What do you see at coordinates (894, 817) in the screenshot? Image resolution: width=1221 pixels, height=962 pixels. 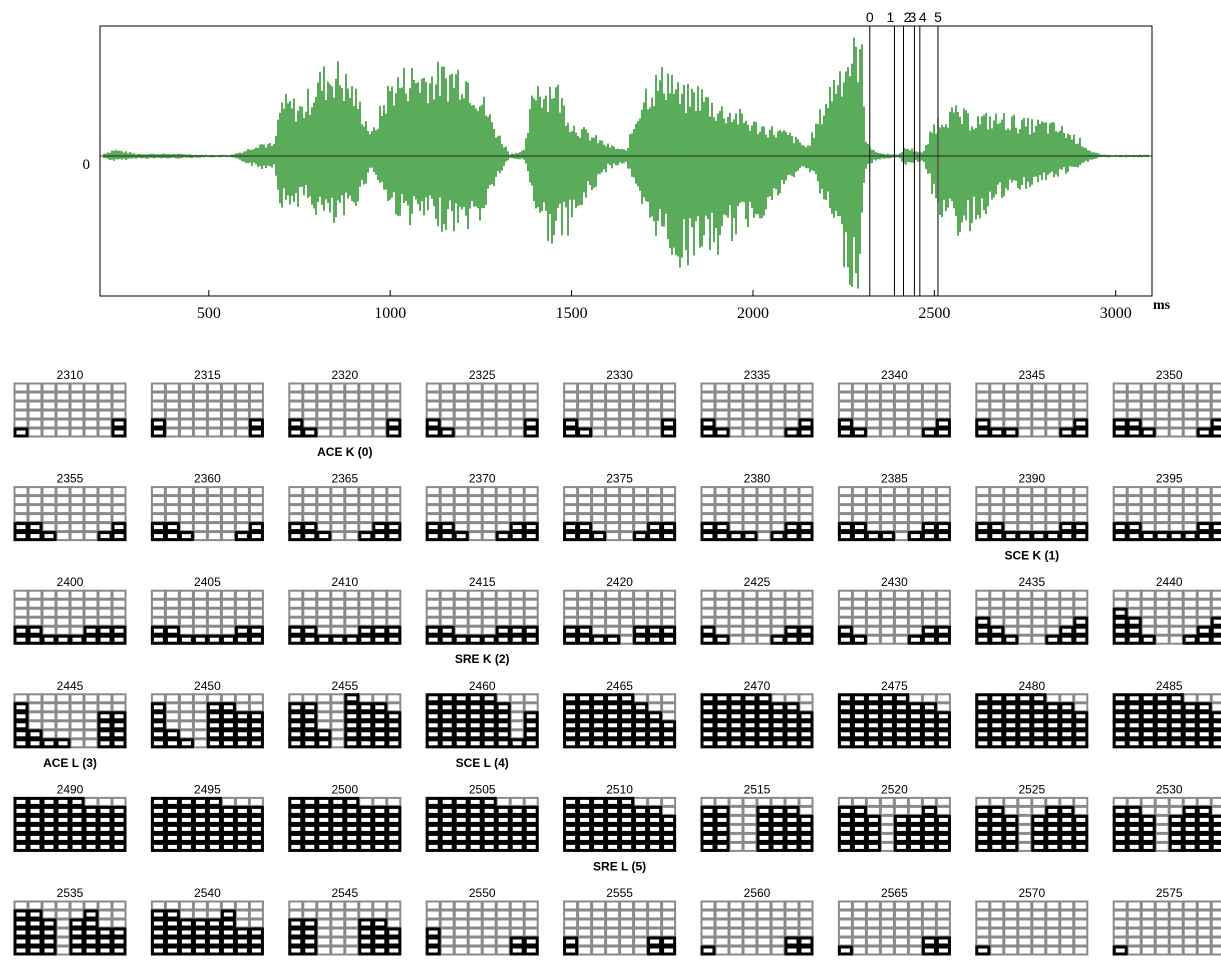 I see `frame-2520: 2520` at bounding box center [894, 817].